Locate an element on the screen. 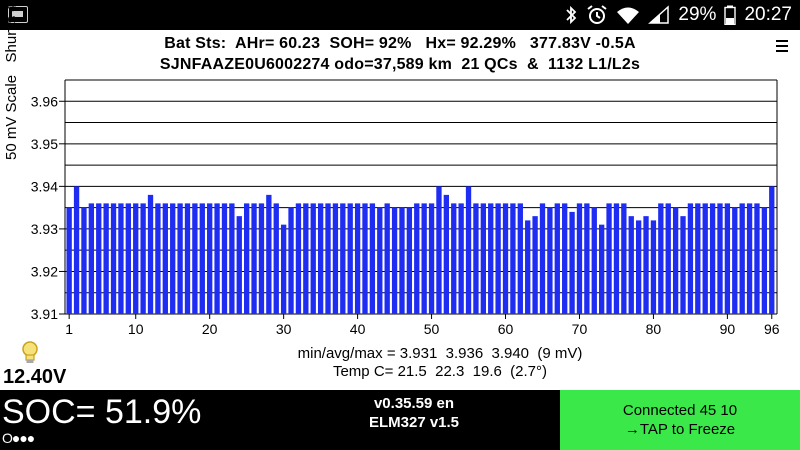  lightbulb-icon is located at coordinates (30, 353).